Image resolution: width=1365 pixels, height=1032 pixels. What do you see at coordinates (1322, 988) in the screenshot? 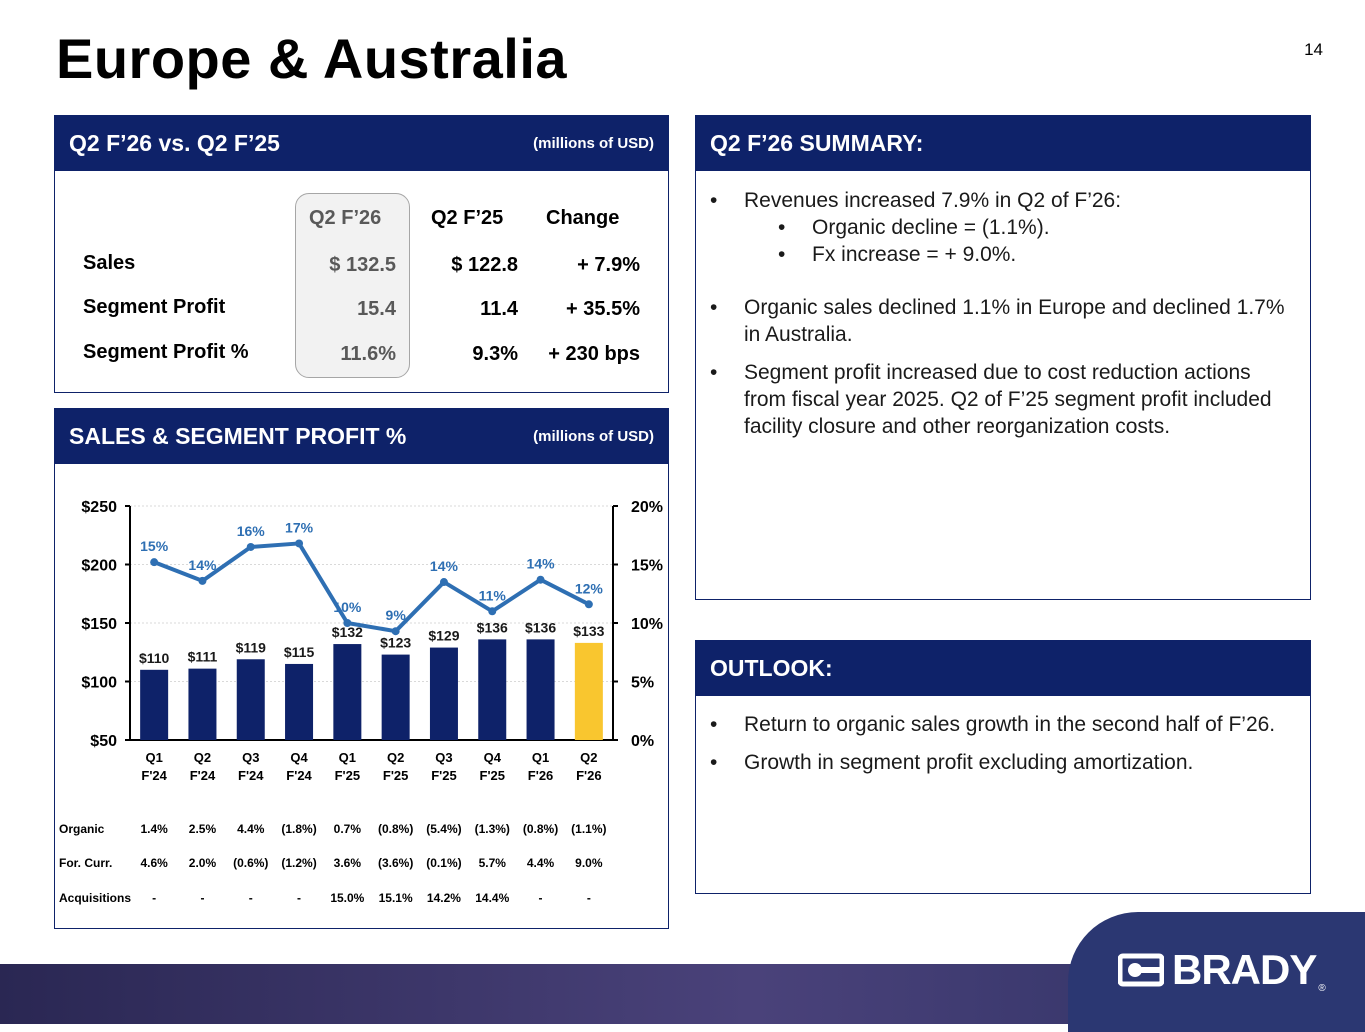
I see `registered-mark: ®` at bounding box center [1322, 988].